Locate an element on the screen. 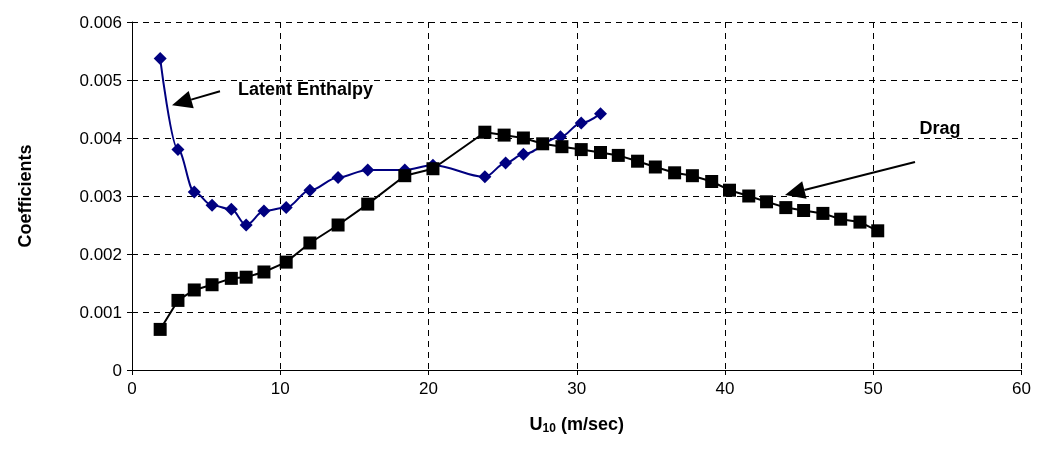 This screenshot has height=468, width=1042. y-tick-label: 0.004 is located at coordinates (100, 138).